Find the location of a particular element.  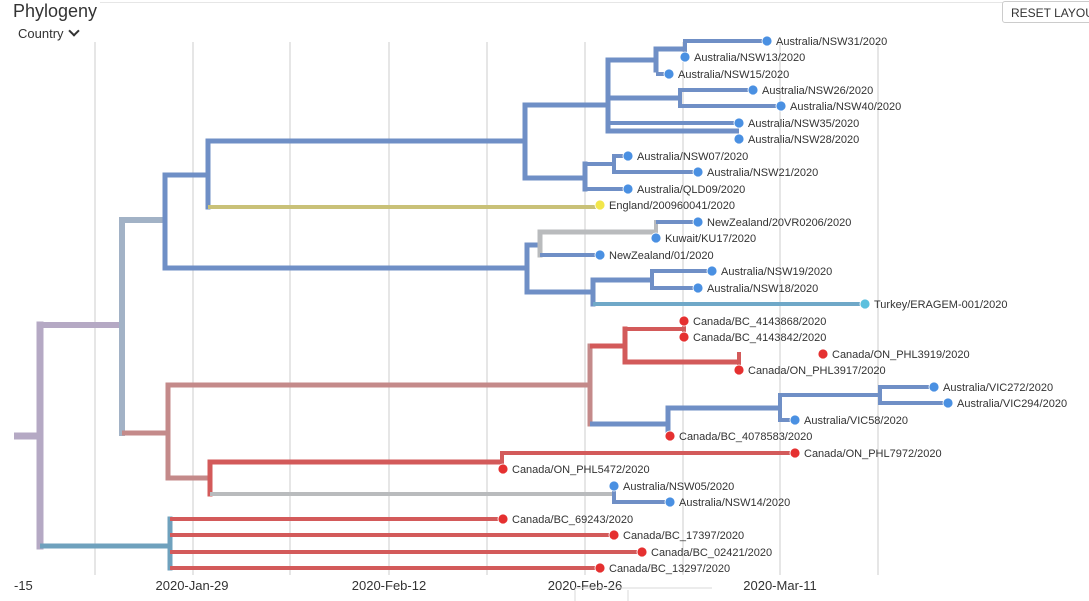

tip-label: Canada/BC_02421/2020 is located at coordinates (711, 553).